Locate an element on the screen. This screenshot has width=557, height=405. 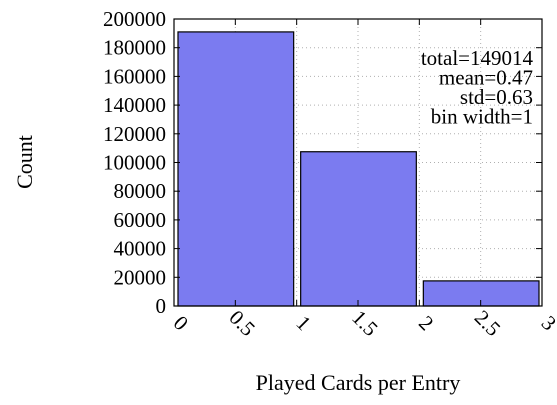
y-axis-title: Count is located at coordinates (24, 162).